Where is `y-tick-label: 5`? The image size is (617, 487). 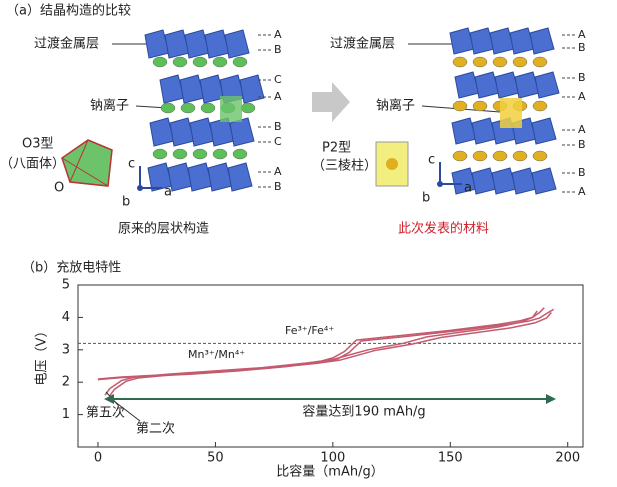
y-tick-label: 5 is located at coordinates (66, 285).